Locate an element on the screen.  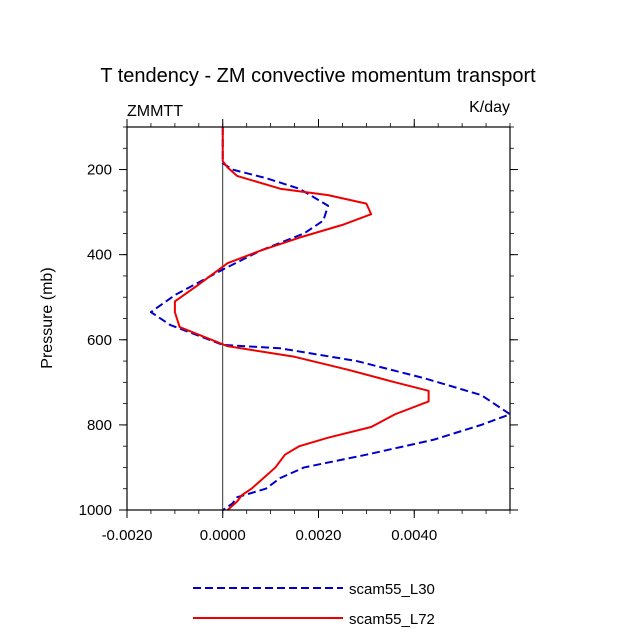
x-tick-label: 0.0040 is located at coordinates (414, 535).